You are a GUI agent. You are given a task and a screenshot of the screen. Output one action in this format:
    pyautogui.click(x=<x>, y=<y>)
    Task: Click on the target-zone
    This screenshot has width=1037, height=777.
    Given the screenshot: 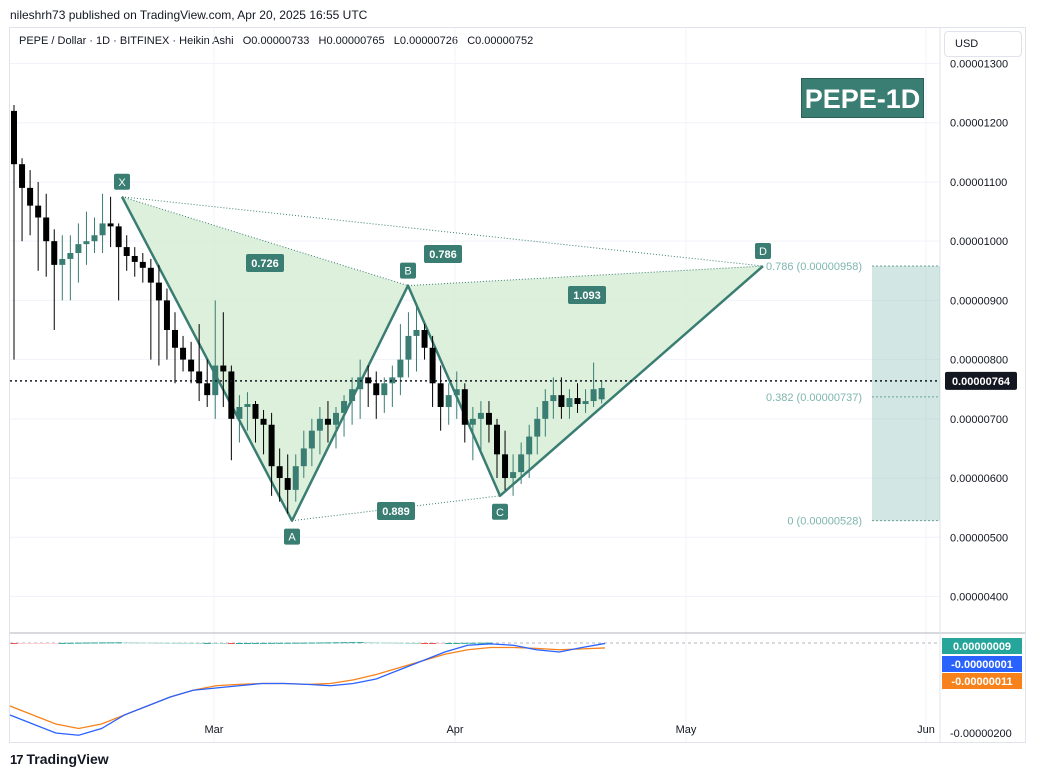 What is the action you would take?
    pyautogui.click(x=906, y=393)
    